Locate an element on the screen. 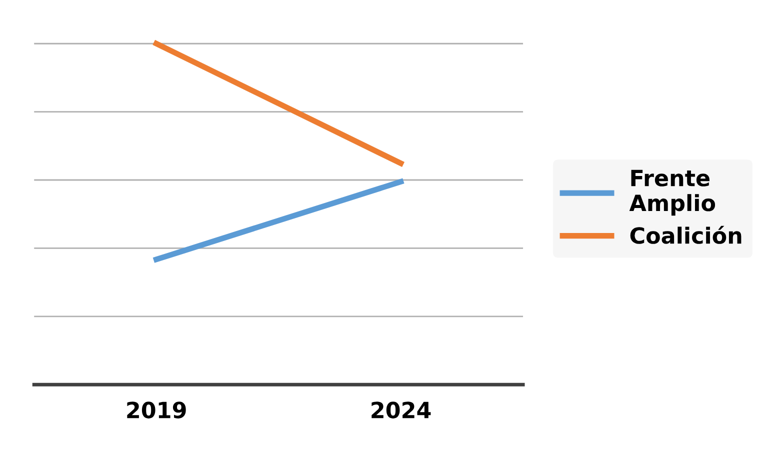 The width and height of the screenshot is (758, 469). x-tick-label: 2024 is located at coordinates (401, 410).